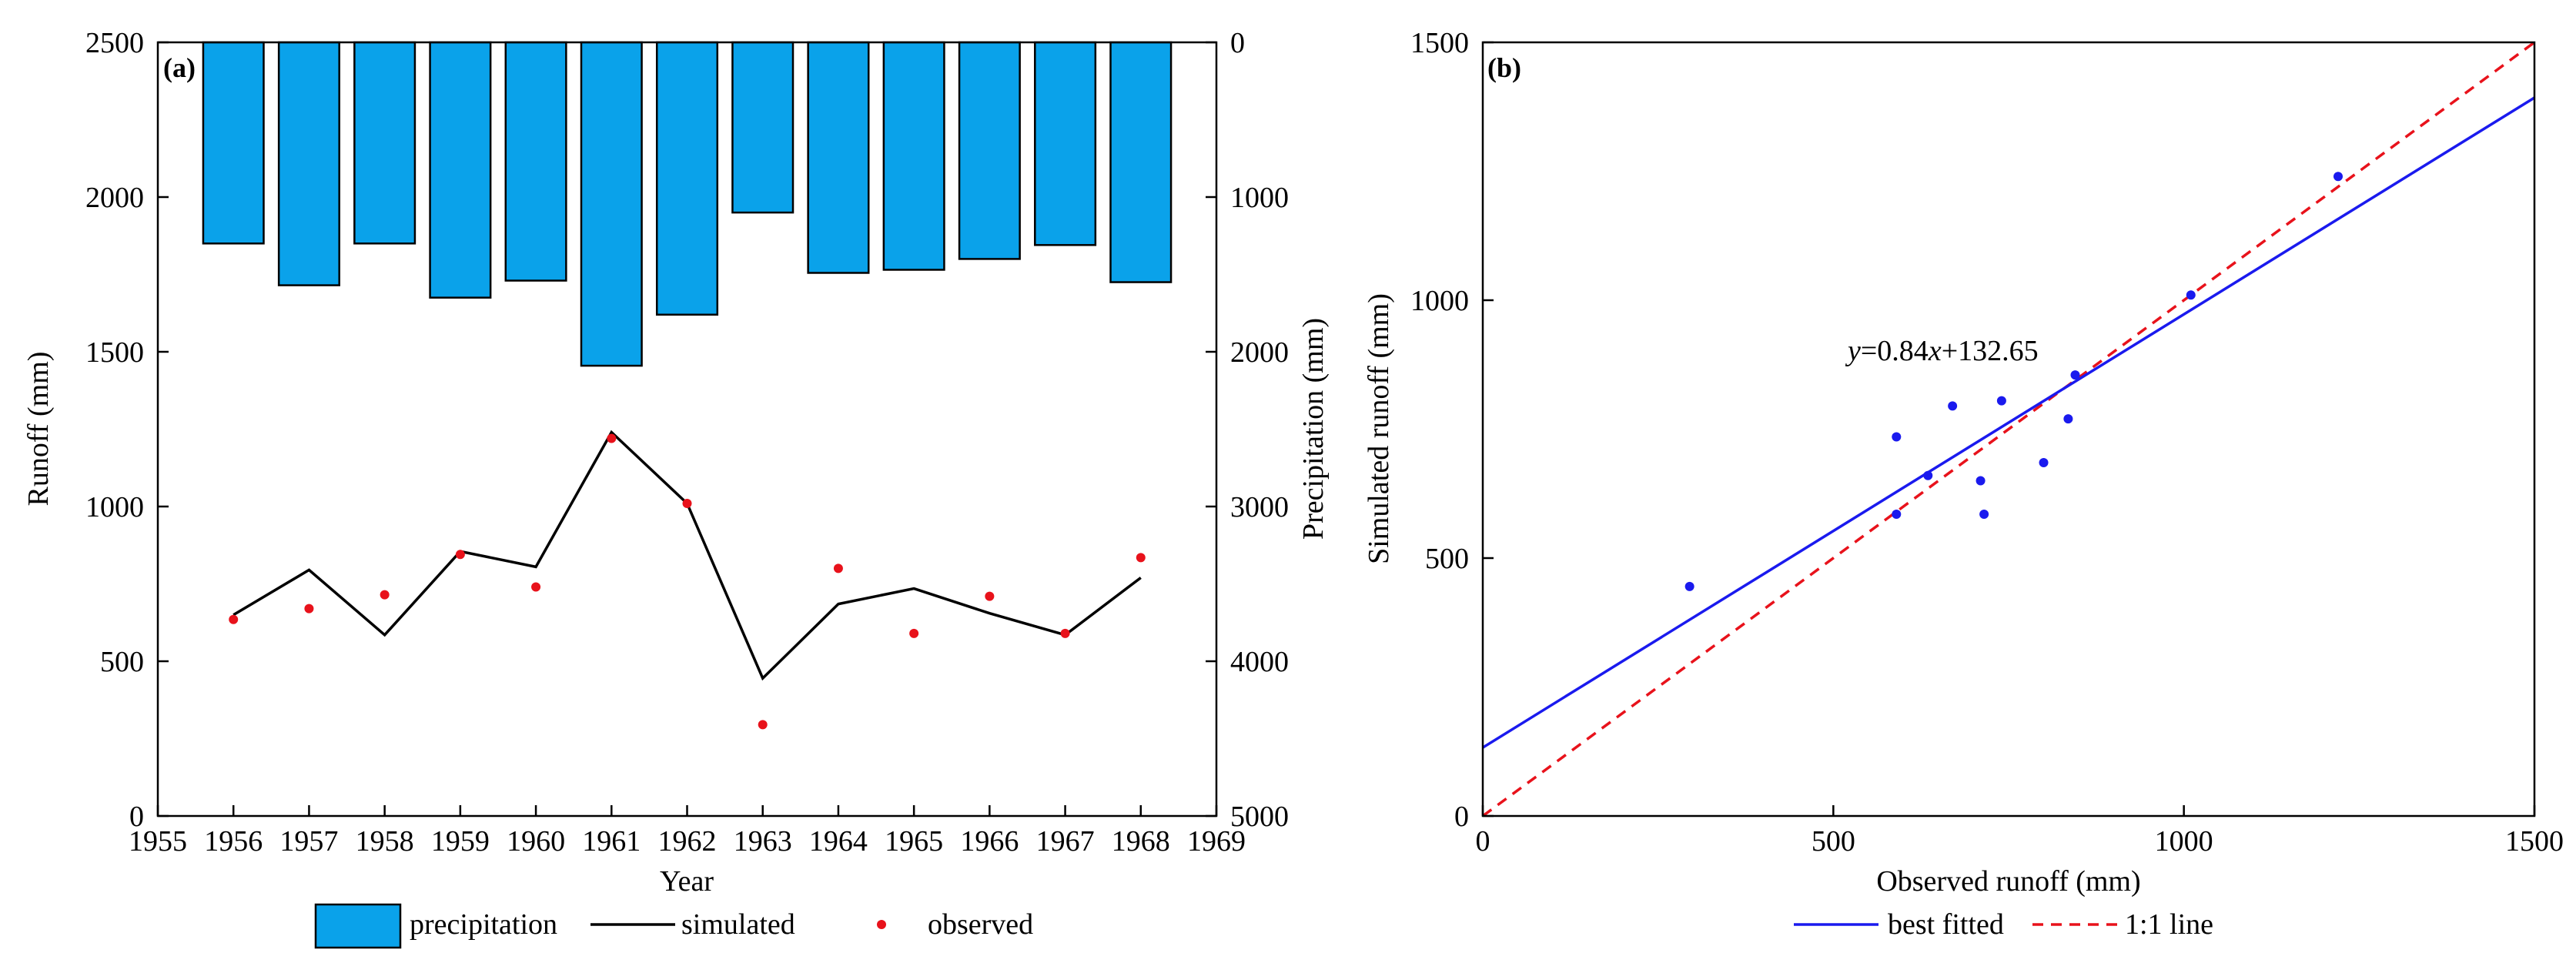 The width and height of the screenshot is (2576, 963). I want to click on legend-label-1to1-line: 1:1 line, so click(2169, 924).